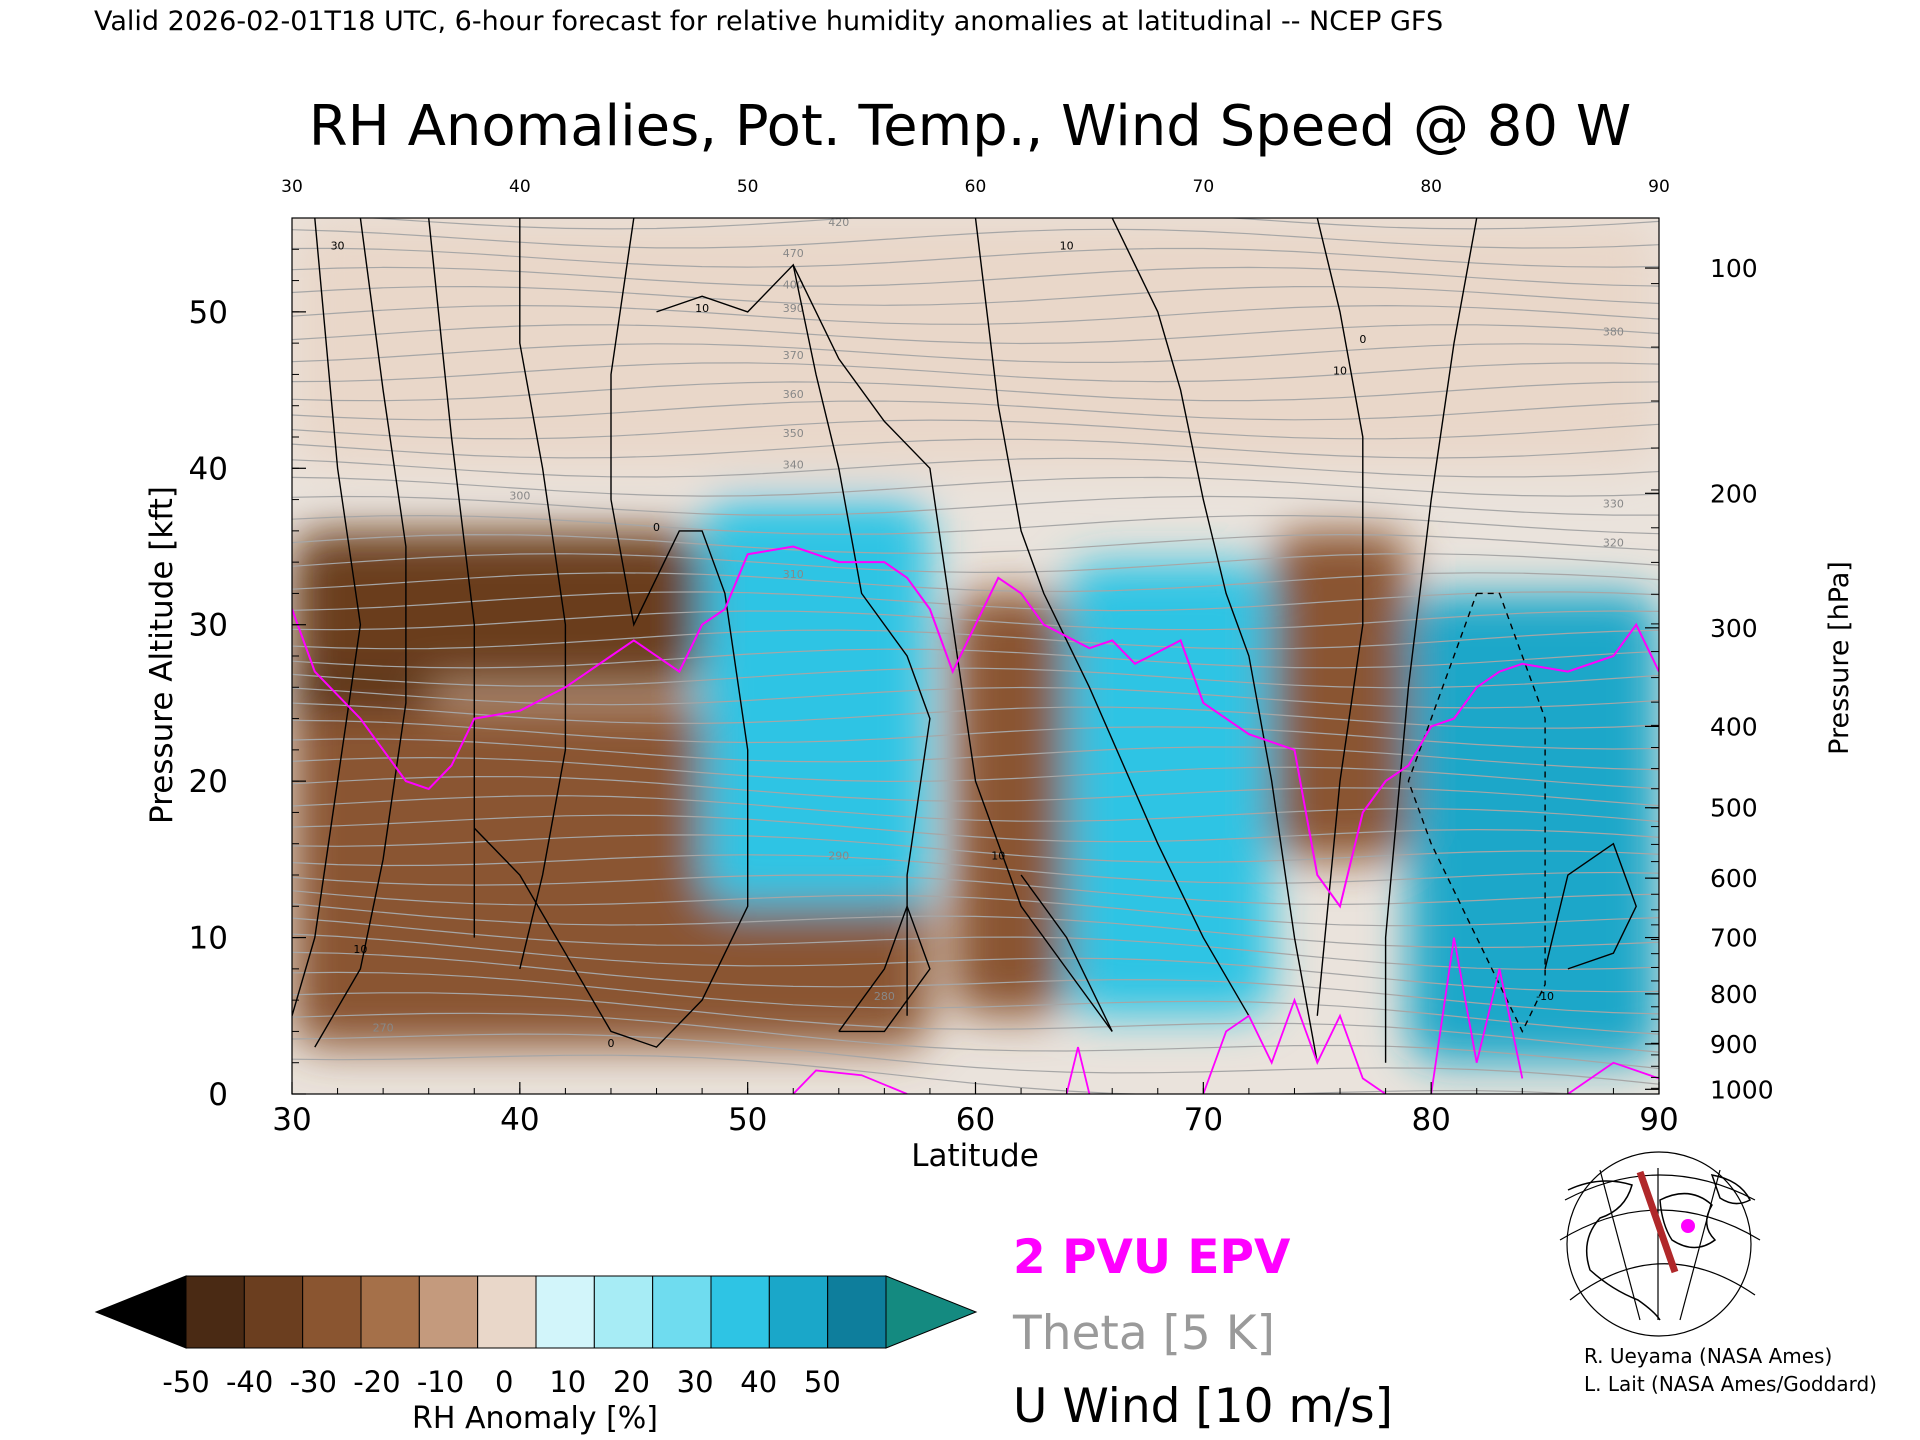 This screenshot has width=1920, height=1440. What do you see at coordinates (793, 394) in the screenshot?
I see `theta-label: 360` at bounding box center [793, 394].